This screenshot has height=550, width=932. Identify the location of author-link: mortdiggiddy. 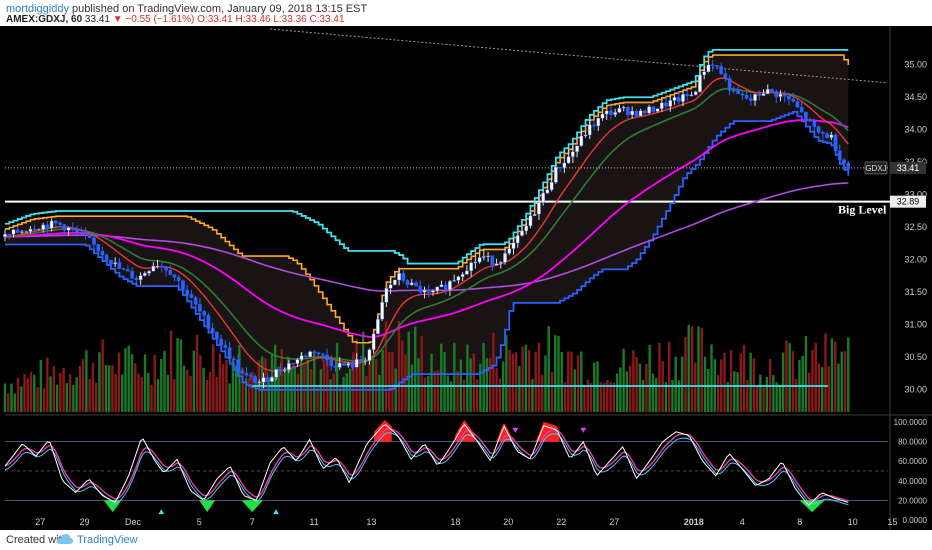
(37, 9).